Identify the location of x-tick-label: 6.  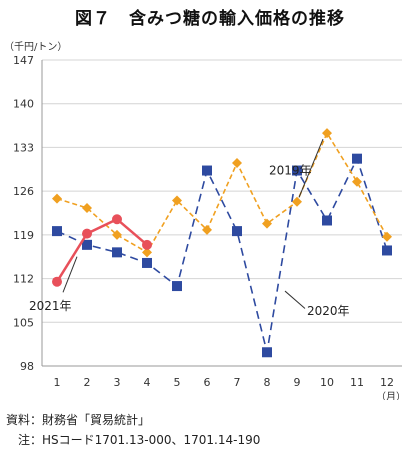
(207, 382).